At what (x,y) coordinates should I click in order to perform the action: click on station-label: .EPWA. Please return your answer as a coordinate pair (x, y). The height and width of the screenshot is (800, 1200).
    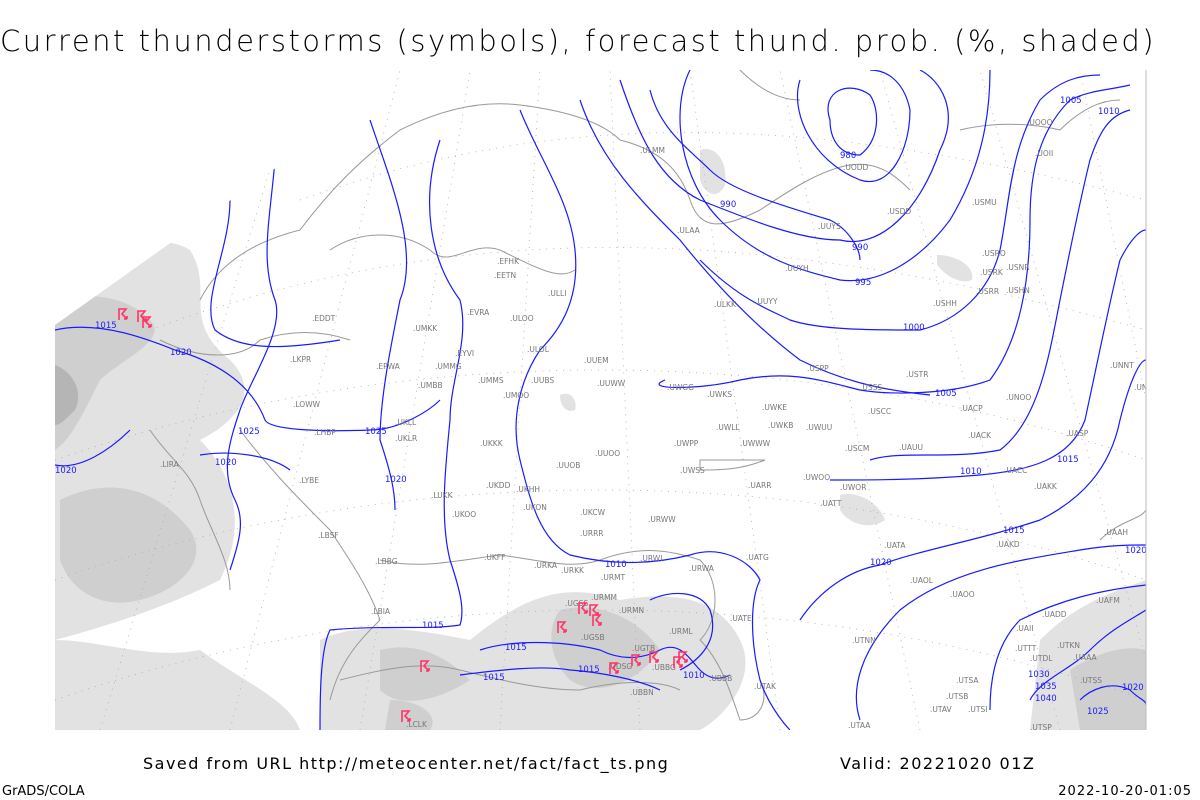
    Looking at the image, I should click on (388, 366).